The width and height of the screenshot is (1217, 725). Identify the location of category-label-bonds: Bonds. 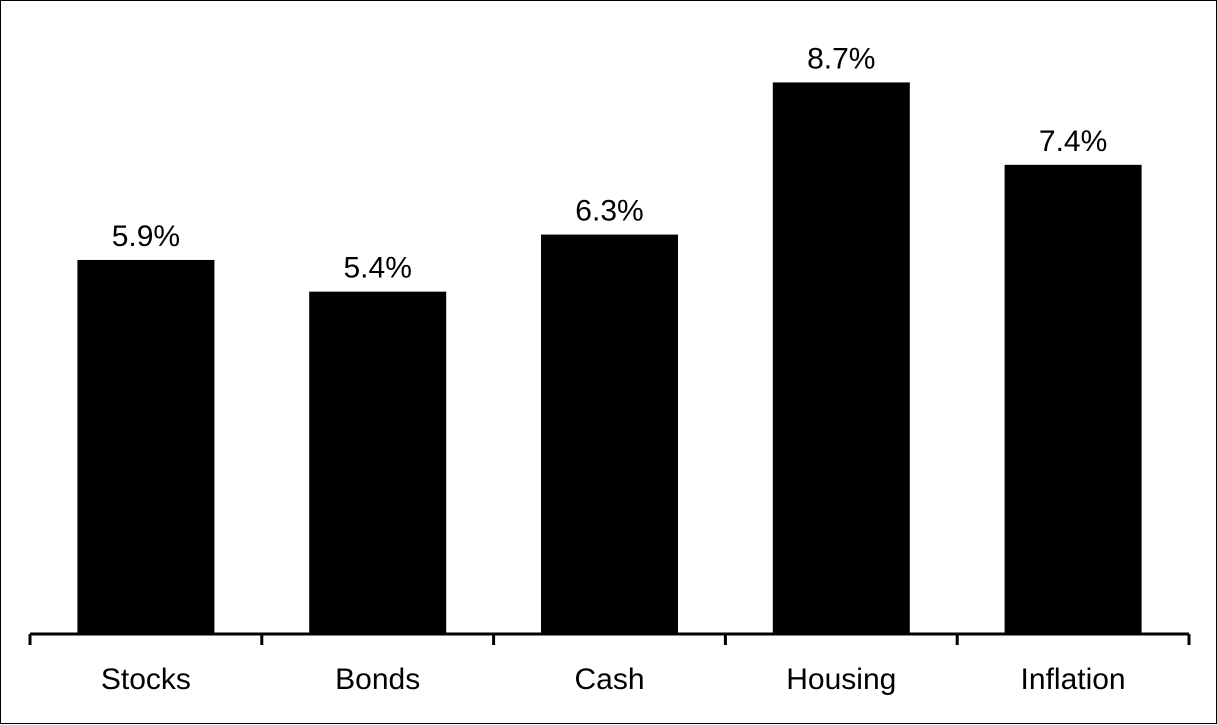
(377, 679).